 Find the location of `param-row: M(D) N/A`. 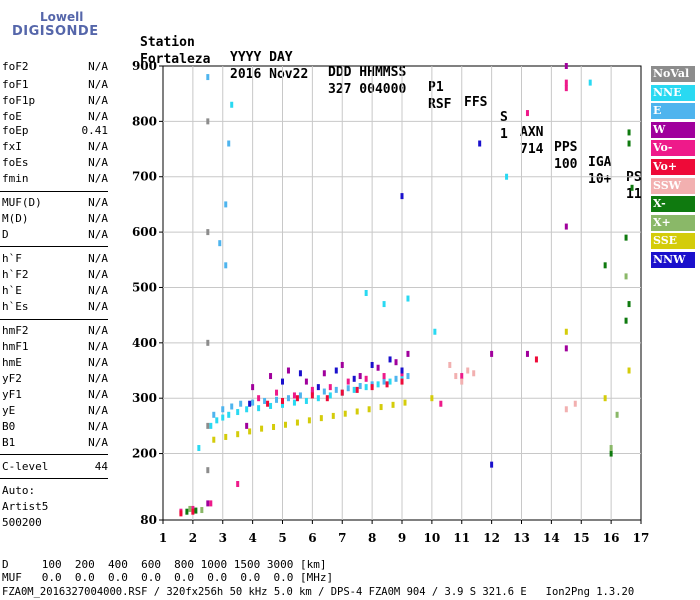

param-row: M(D) N/A is located at coordinates (55, 220).